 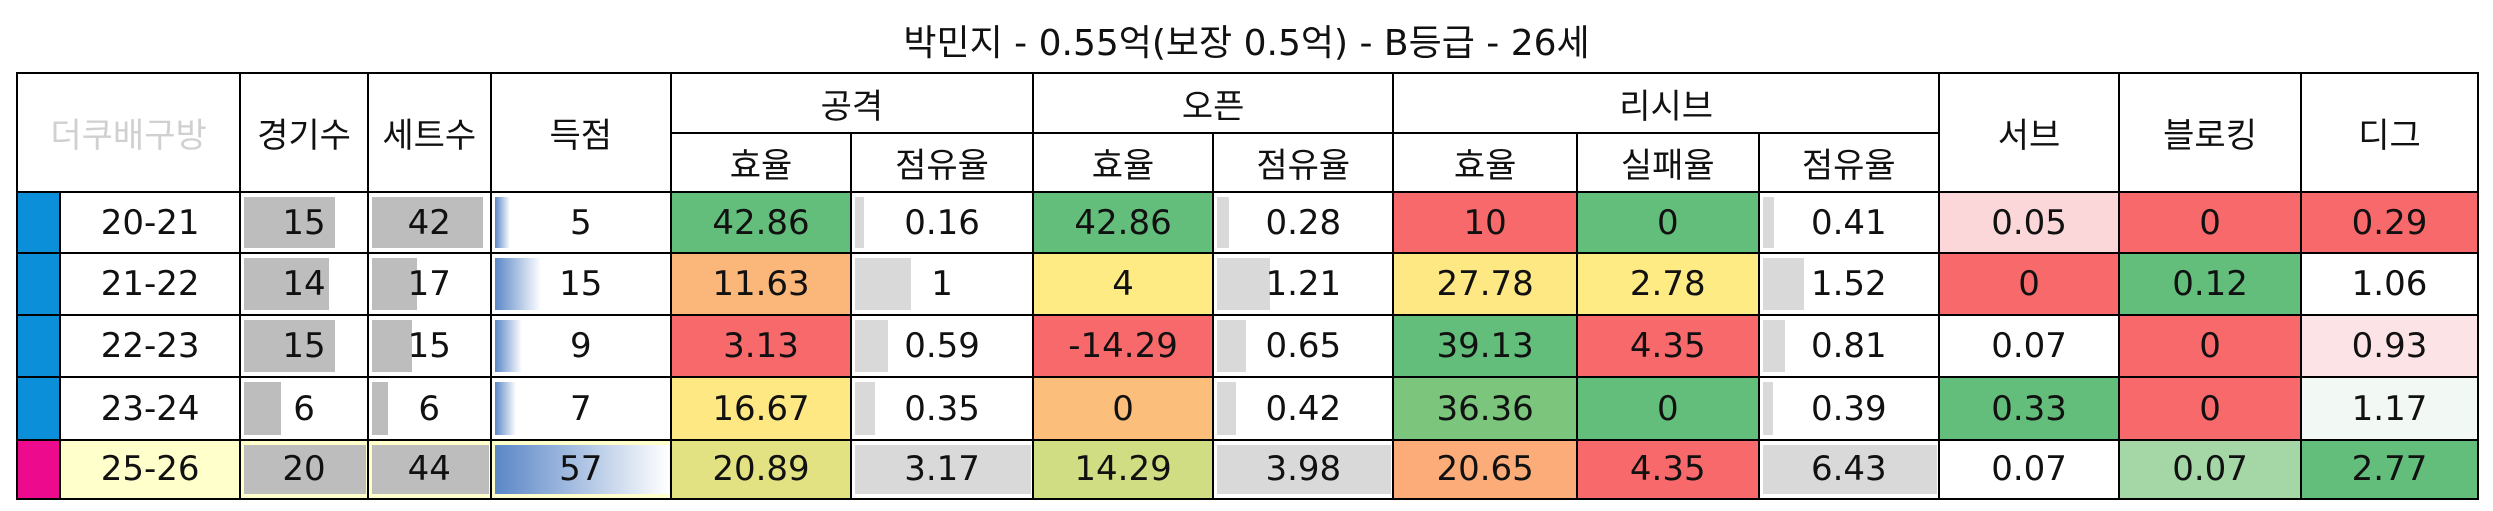 I want to click on cell-text: 20.89, so click(x=761, y=469).